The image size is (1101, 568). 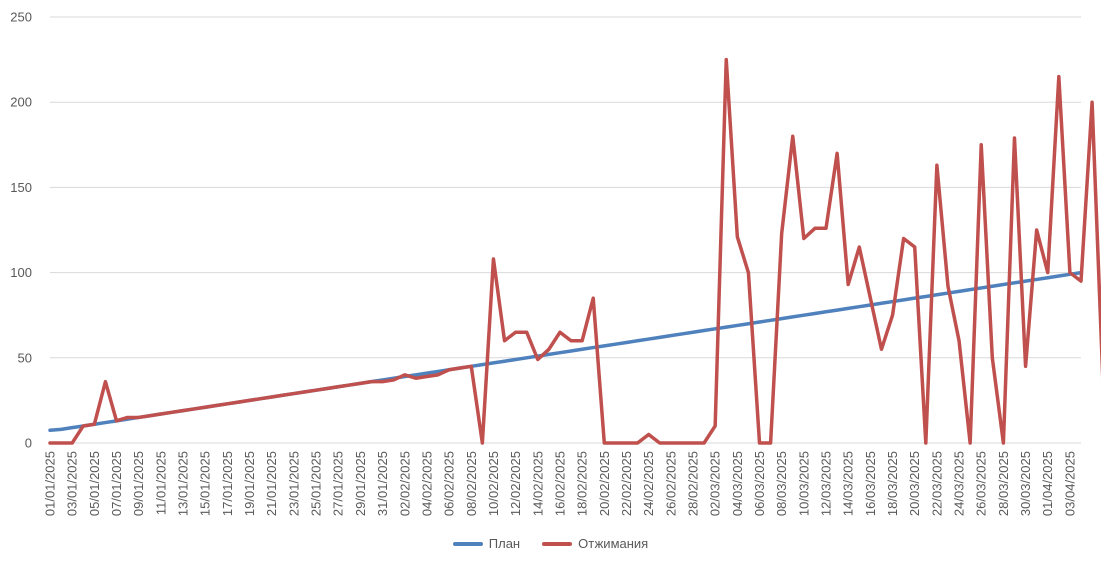 What do you see at coordinates (692, 483) in the screenshot?
I see `x-tick-label: 28/02/2025` at bounding box center [692, 483].